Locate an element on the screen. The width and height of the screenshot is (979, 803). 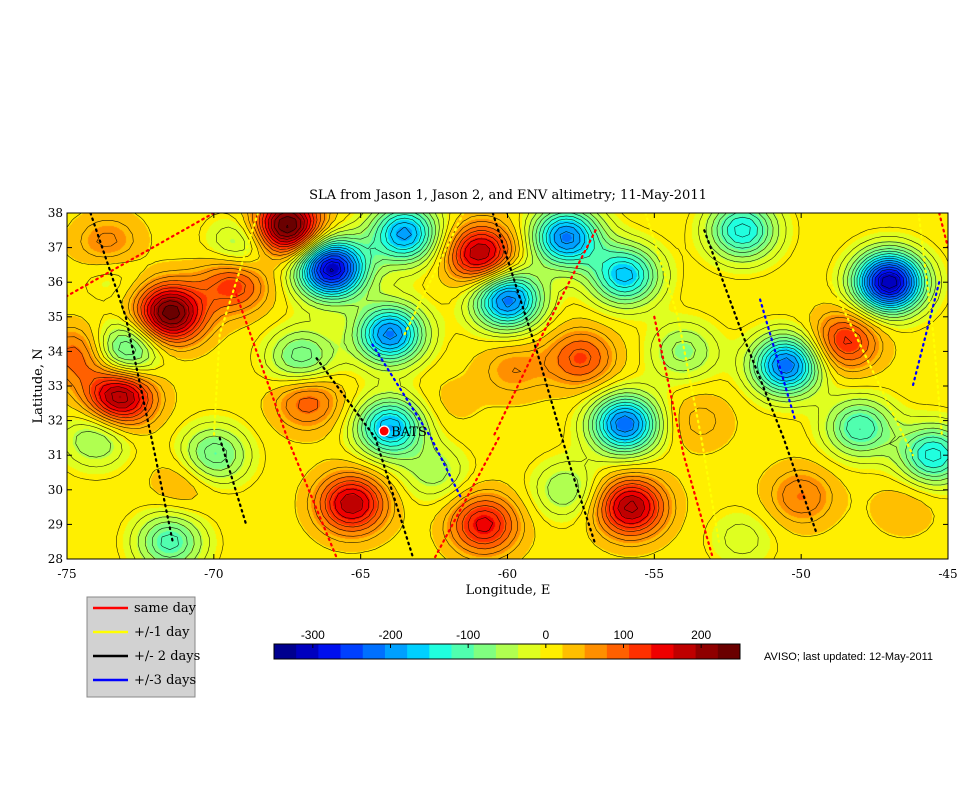
colorbar: -300 -200 -100 0 100 200 is located at coordinates (507, 644).